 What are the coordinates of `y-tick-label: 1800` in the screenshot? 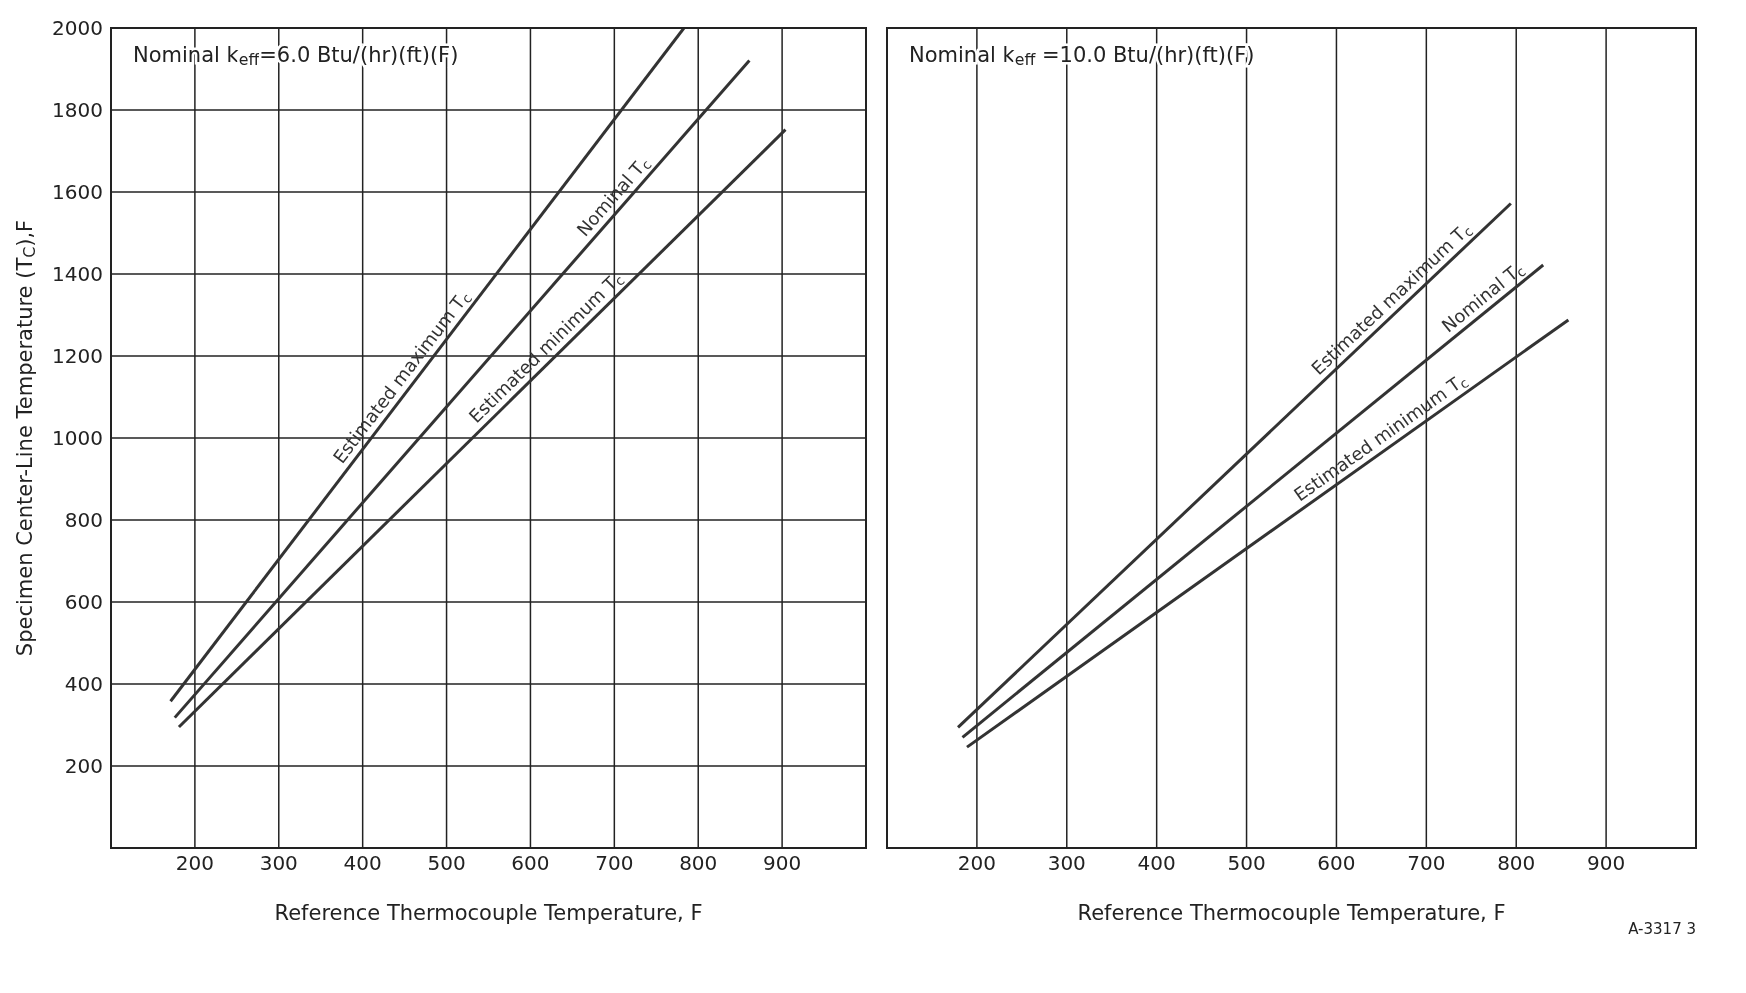 It's located at (77, 110).